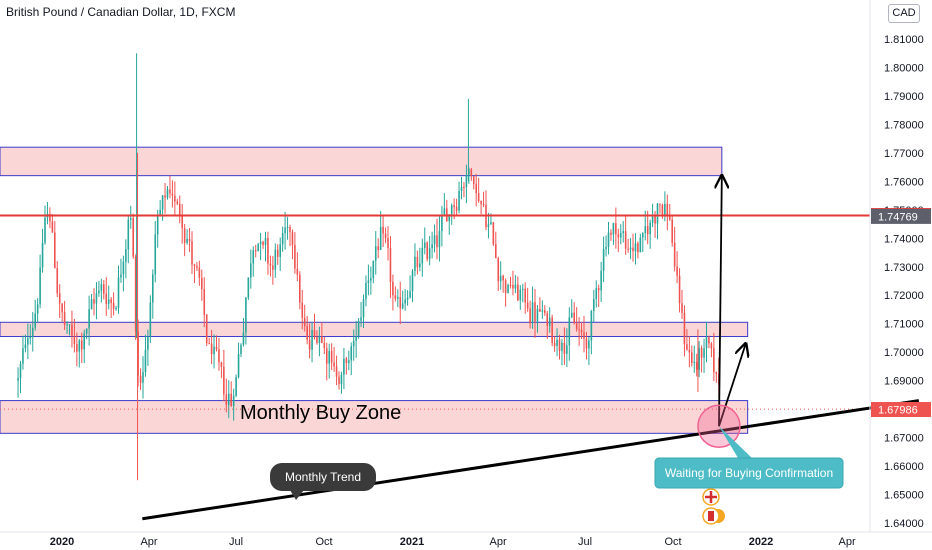 This screenshot has width=932, height=550. I want to click on y-tick-label: 1.78000, so click(904, 125).